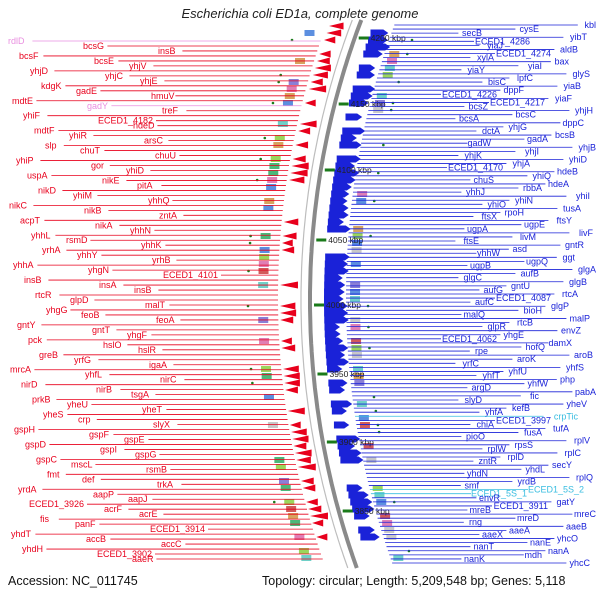  Describe the element at coordinates (151, 245) in the screenshot. I see `left-gene-label: yhhK` at that location.